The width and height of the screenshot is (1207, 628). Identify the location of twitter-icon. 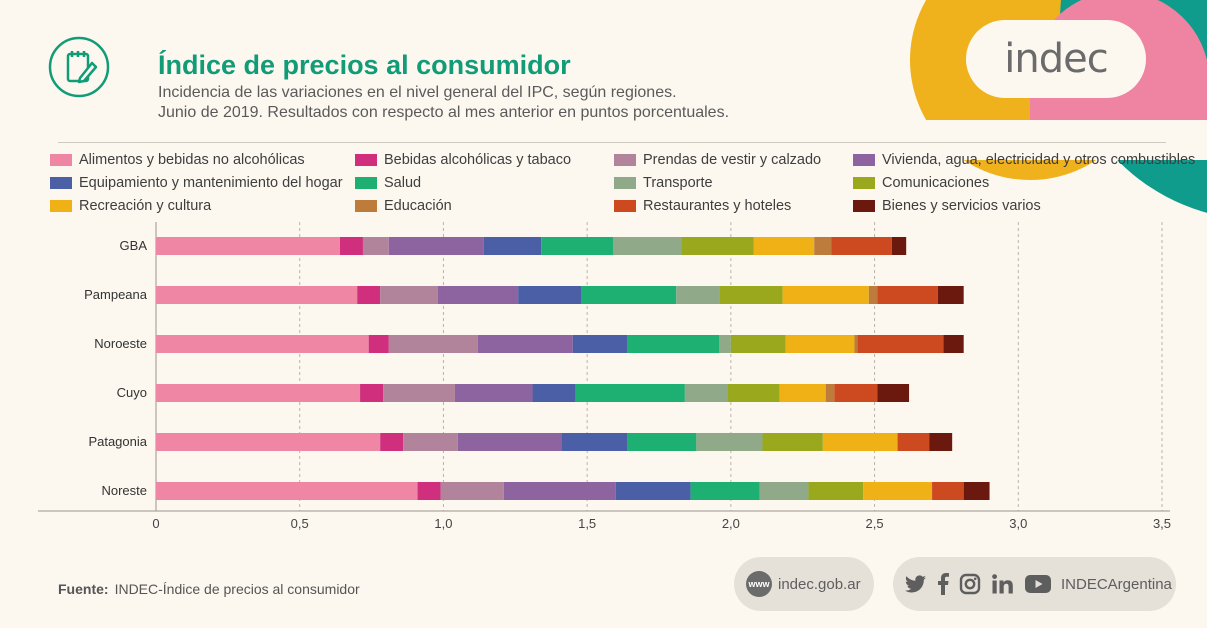
(916, 584).